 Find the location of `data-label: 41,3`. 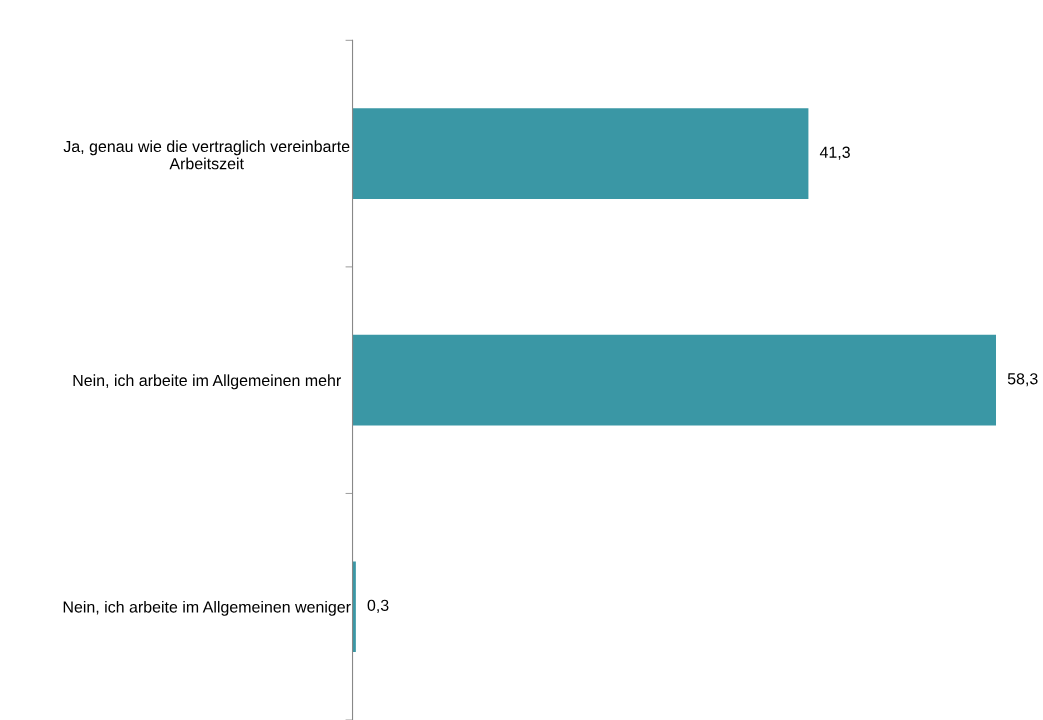

data-label: 41,3 is located at coordinates (834, 153).